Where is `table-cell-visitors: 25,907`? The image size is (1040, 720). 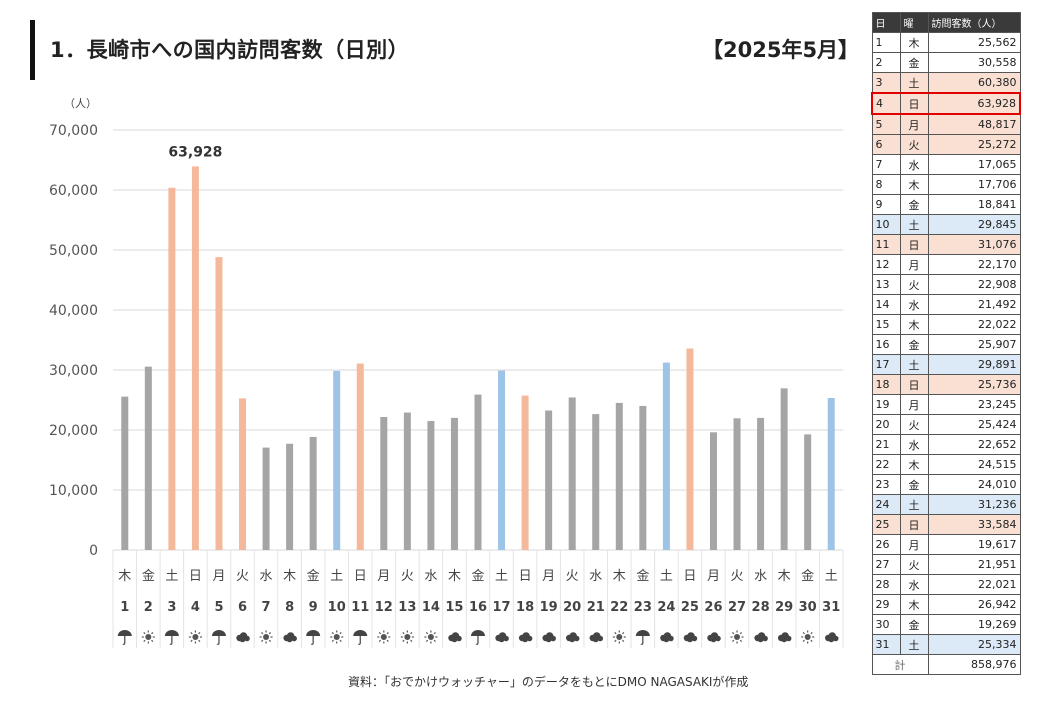
table-cell-visitors: 25,907 is located at coordinates (974, 344).